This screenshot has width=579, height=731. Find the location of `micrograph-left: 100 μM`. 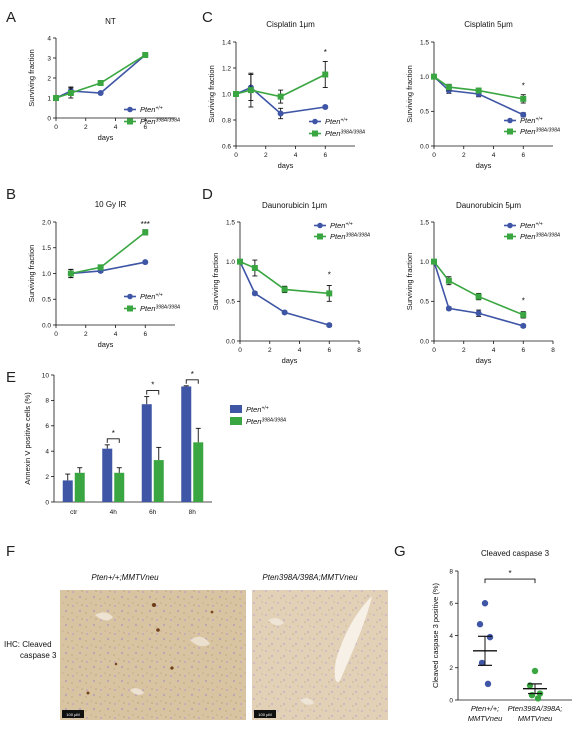

micrograph-left: 100 μM is located at coordinates (153, 655).